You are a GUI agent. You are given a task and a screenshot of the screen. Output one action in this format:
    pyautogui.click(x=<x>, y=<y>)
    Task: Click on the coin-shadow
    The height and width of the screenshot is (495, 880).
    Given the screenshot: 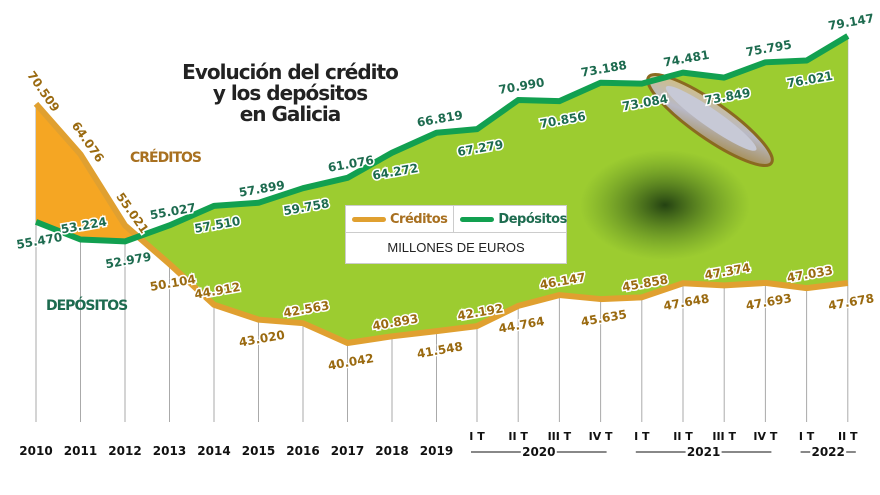 What is the action you would take?
    pyautogui.click(x=665, y=205)
    